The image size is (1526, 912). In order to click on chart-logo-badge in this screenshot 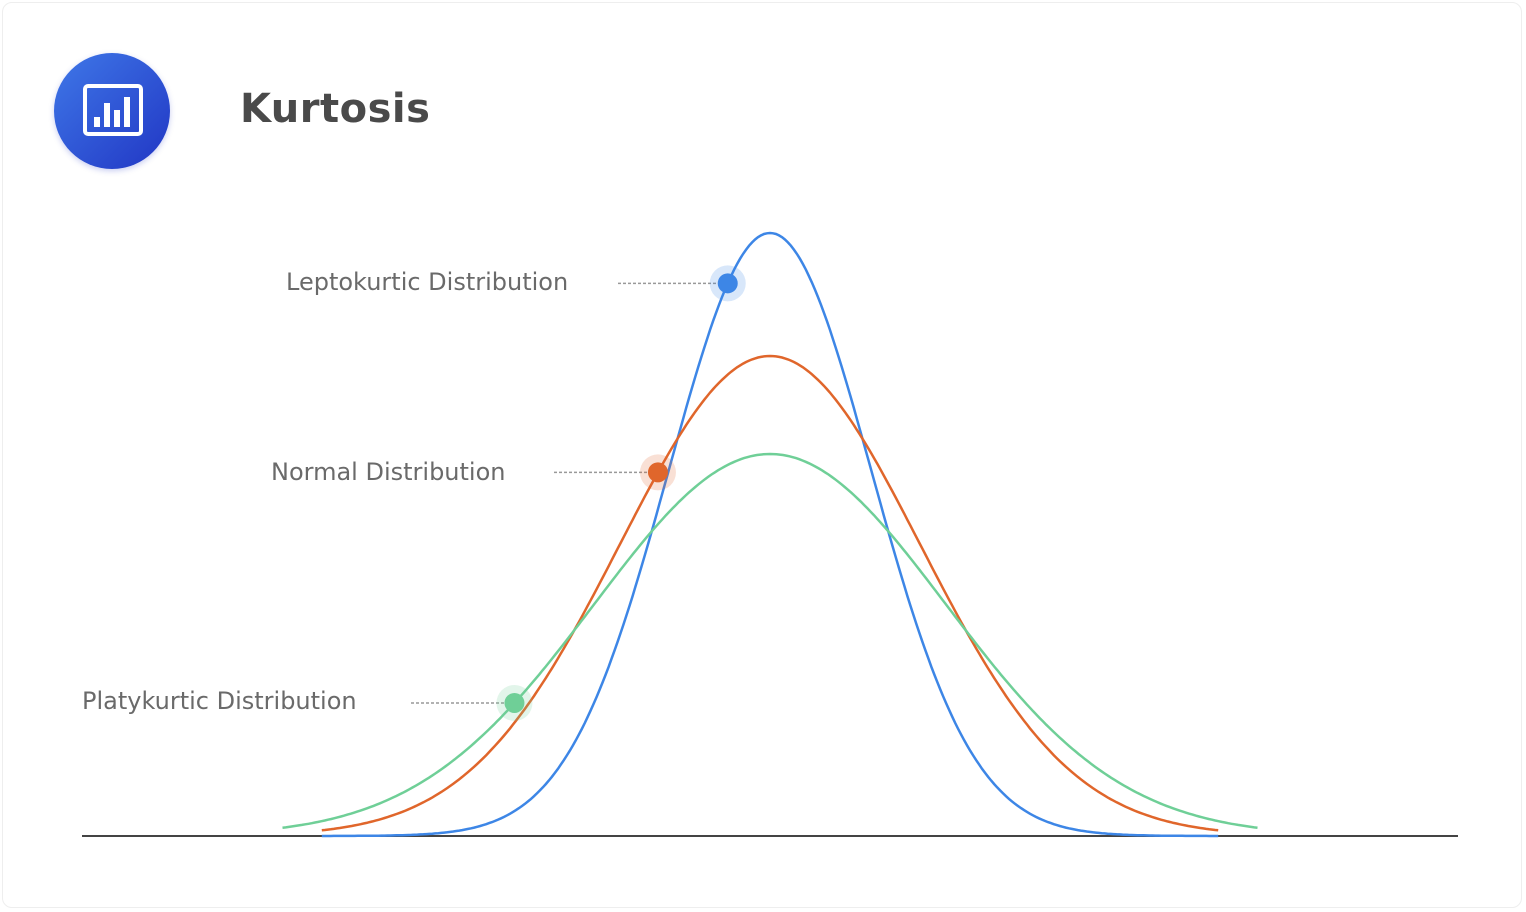, I will do `click(112, 111)`.